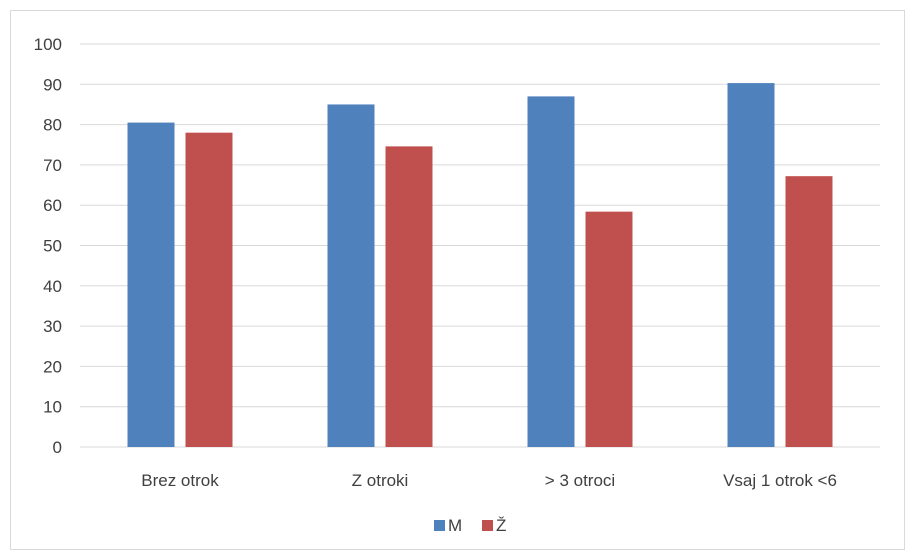  Describe the element at coordinates (580, 480) in the screenshot. I see `x-tick-label: > 3 otroci` at that location.